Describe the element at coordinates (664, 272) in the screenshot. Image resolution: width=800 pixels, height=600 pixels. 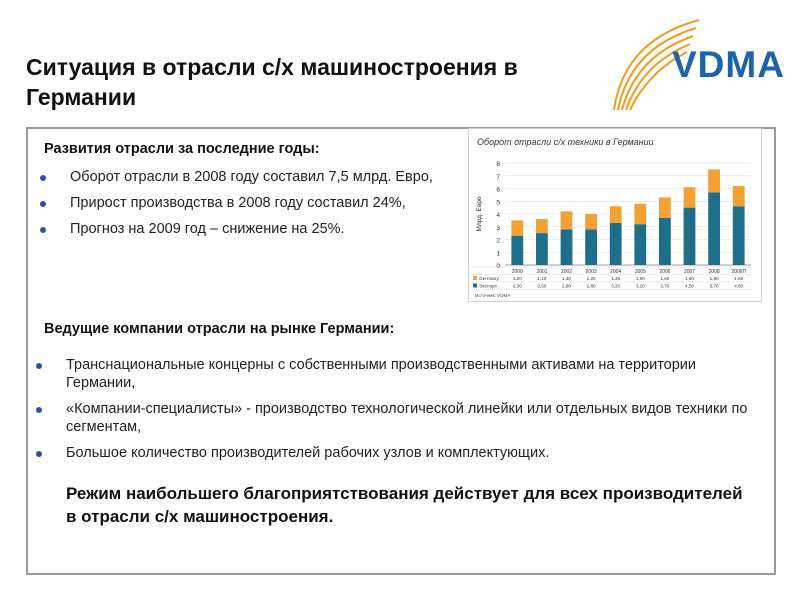
I see `x-tick-label: 2006` at that location.